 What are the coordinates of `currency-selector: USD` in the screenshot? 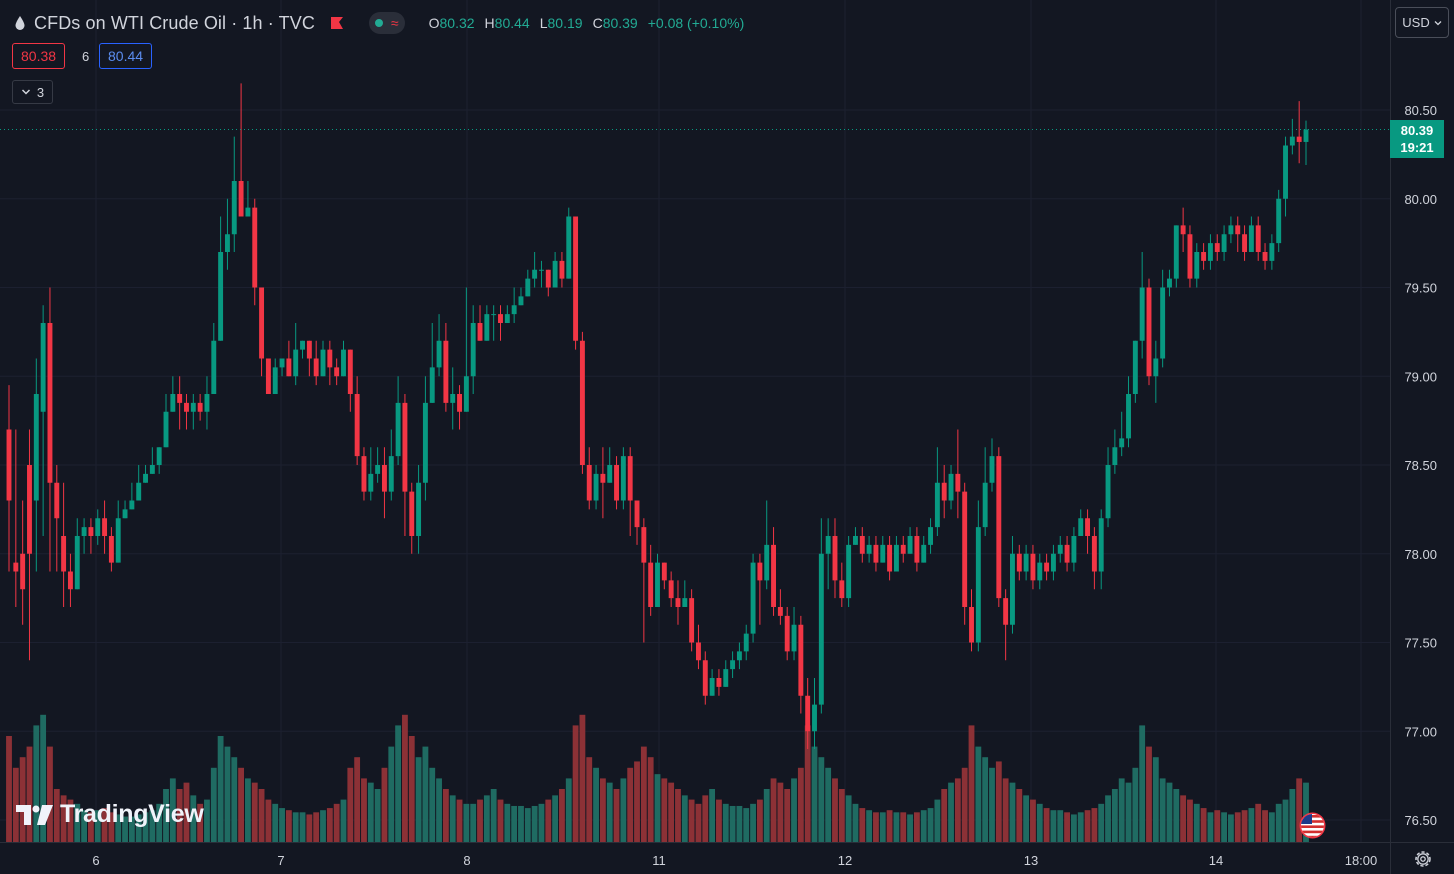 It's located at (1422, 22).